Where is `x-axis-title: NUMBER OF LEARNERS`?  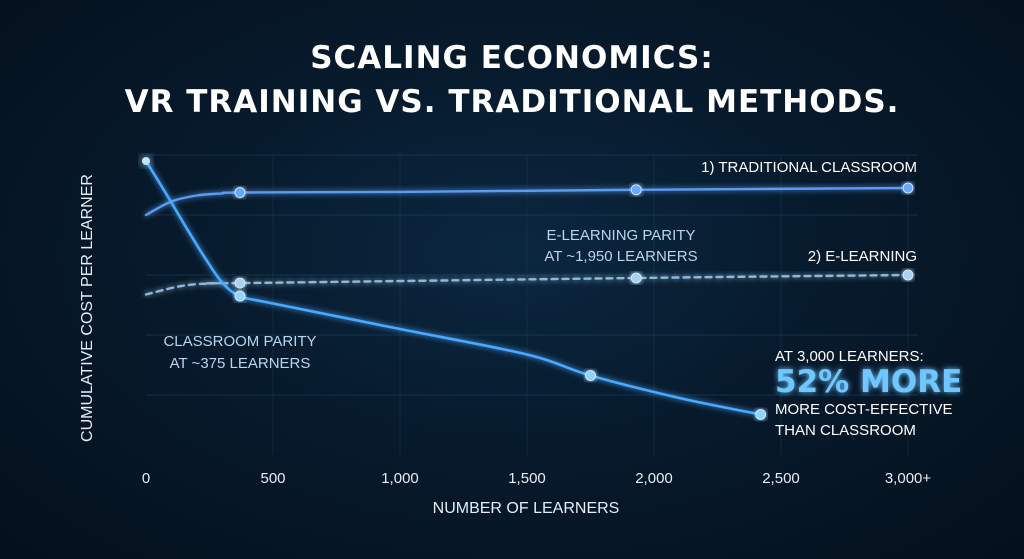 x-axis-title: NUMBER OF LEARNERS is located at coordinates (526, 508).